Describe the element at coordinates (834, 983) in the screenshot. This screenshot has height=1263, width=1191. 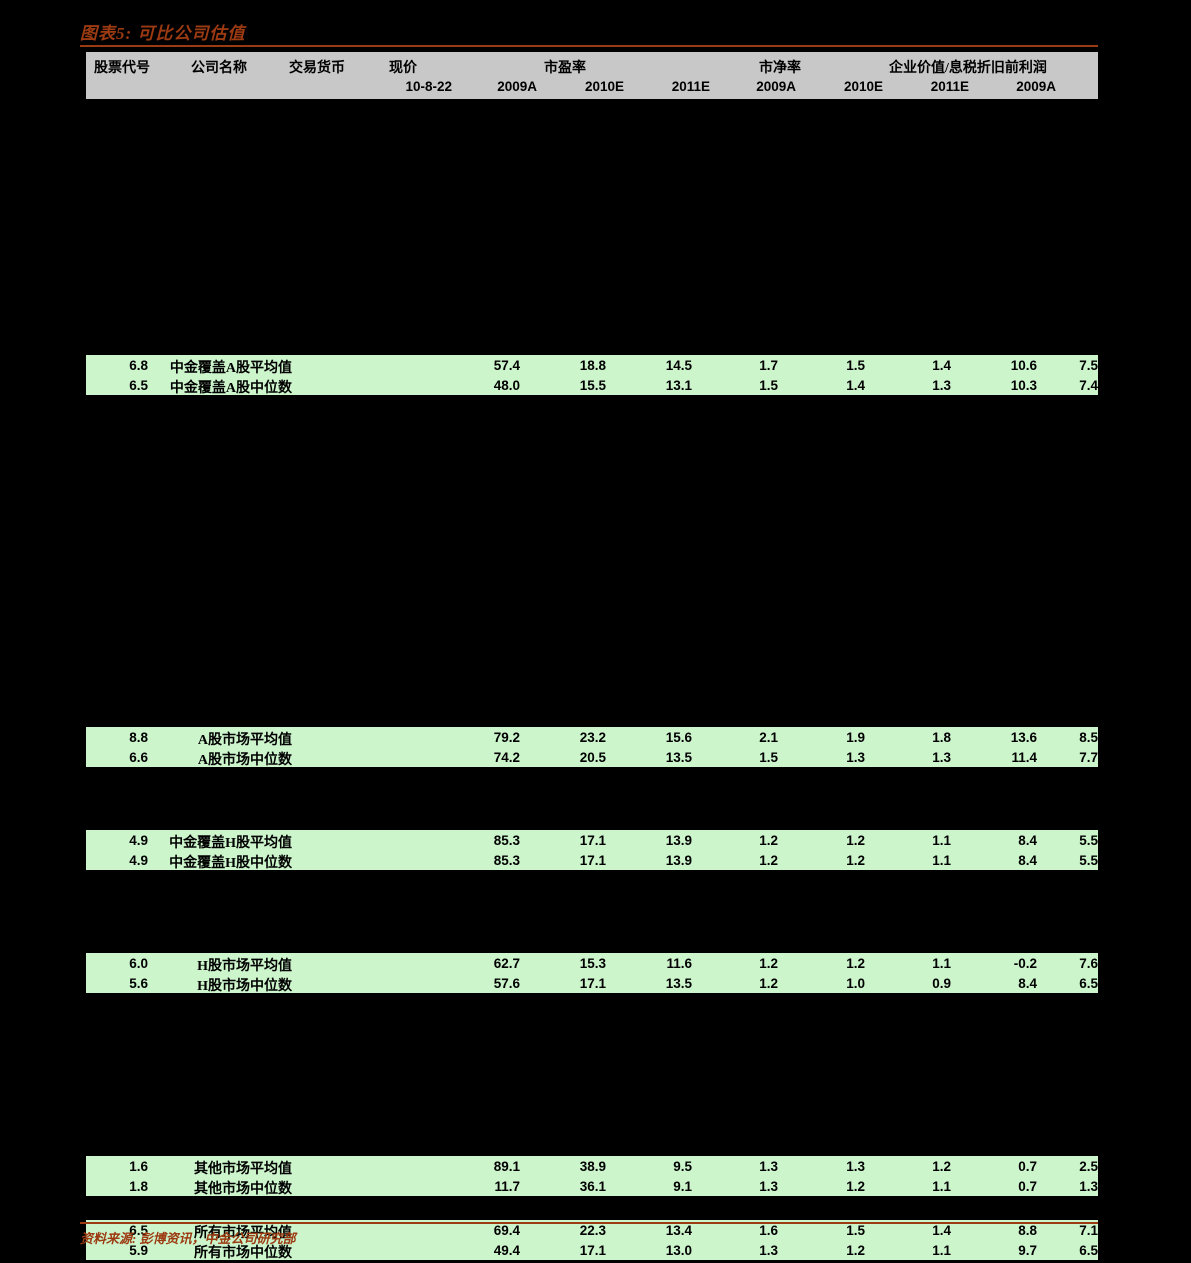
I see `table-cell-value: 1.0` at that location.